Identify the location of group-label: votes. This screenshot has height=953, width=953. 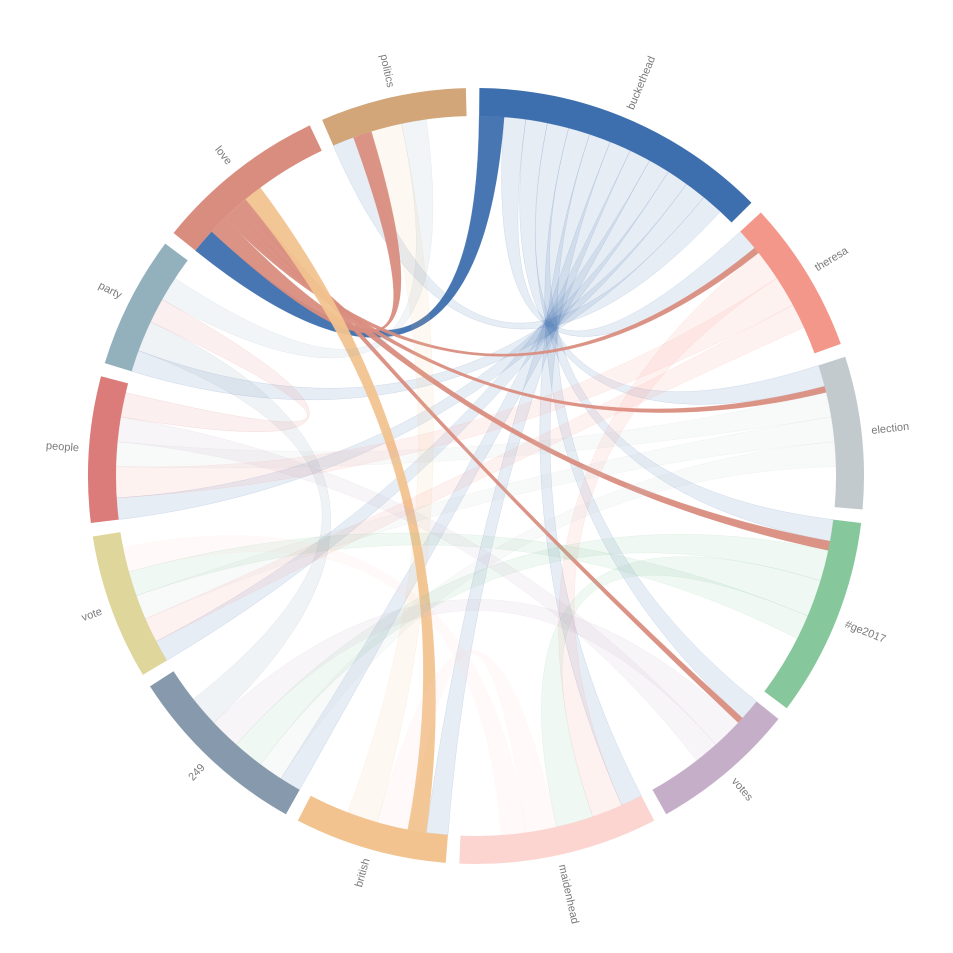
(742, 790).